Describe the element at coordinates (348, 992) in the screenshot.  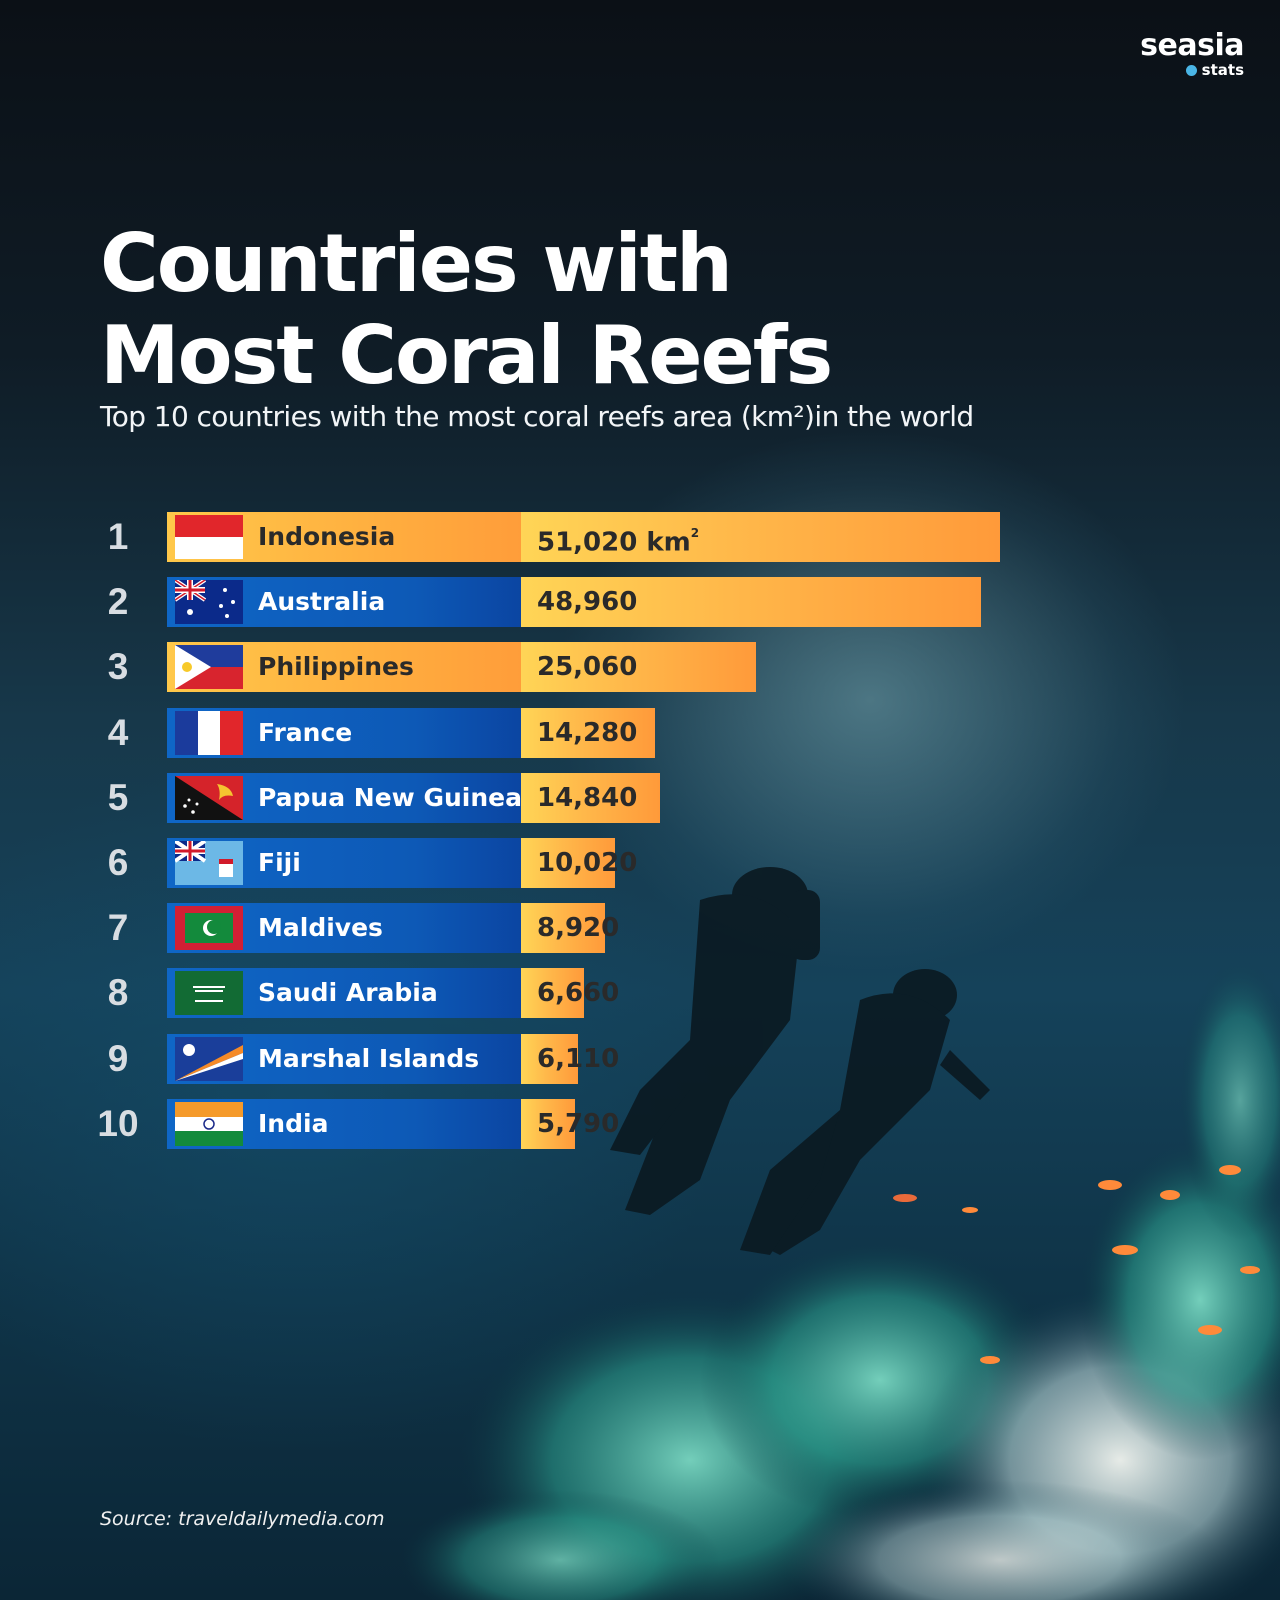
I see `country-label: Saudi Arabia` at that location.